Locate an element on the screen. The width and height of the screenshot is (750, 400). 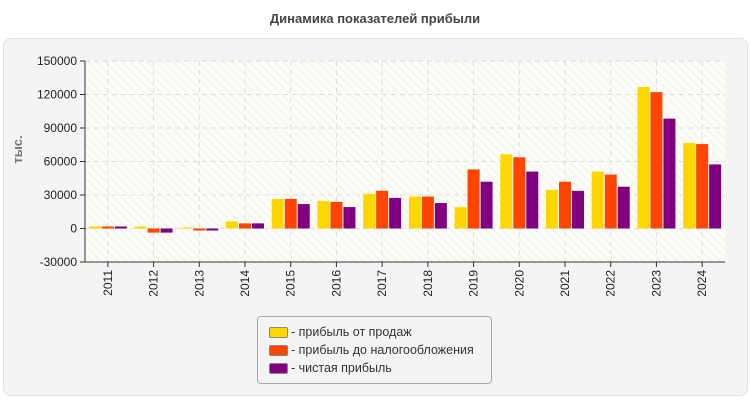
y-tick-label: -30000 is located at coordinates (59, 262).